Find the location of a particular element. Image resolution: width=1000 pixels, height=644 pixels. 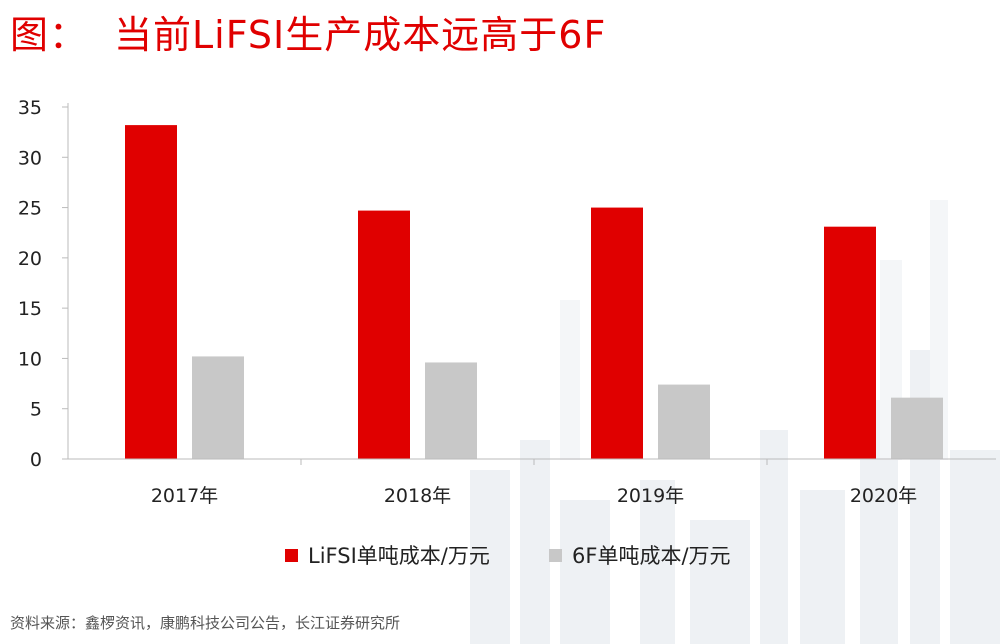

source-note: 资料来源：鑫椤资讯，康鹏科技公司公告，长江证券研究所 is located at coordinates (205, 623).